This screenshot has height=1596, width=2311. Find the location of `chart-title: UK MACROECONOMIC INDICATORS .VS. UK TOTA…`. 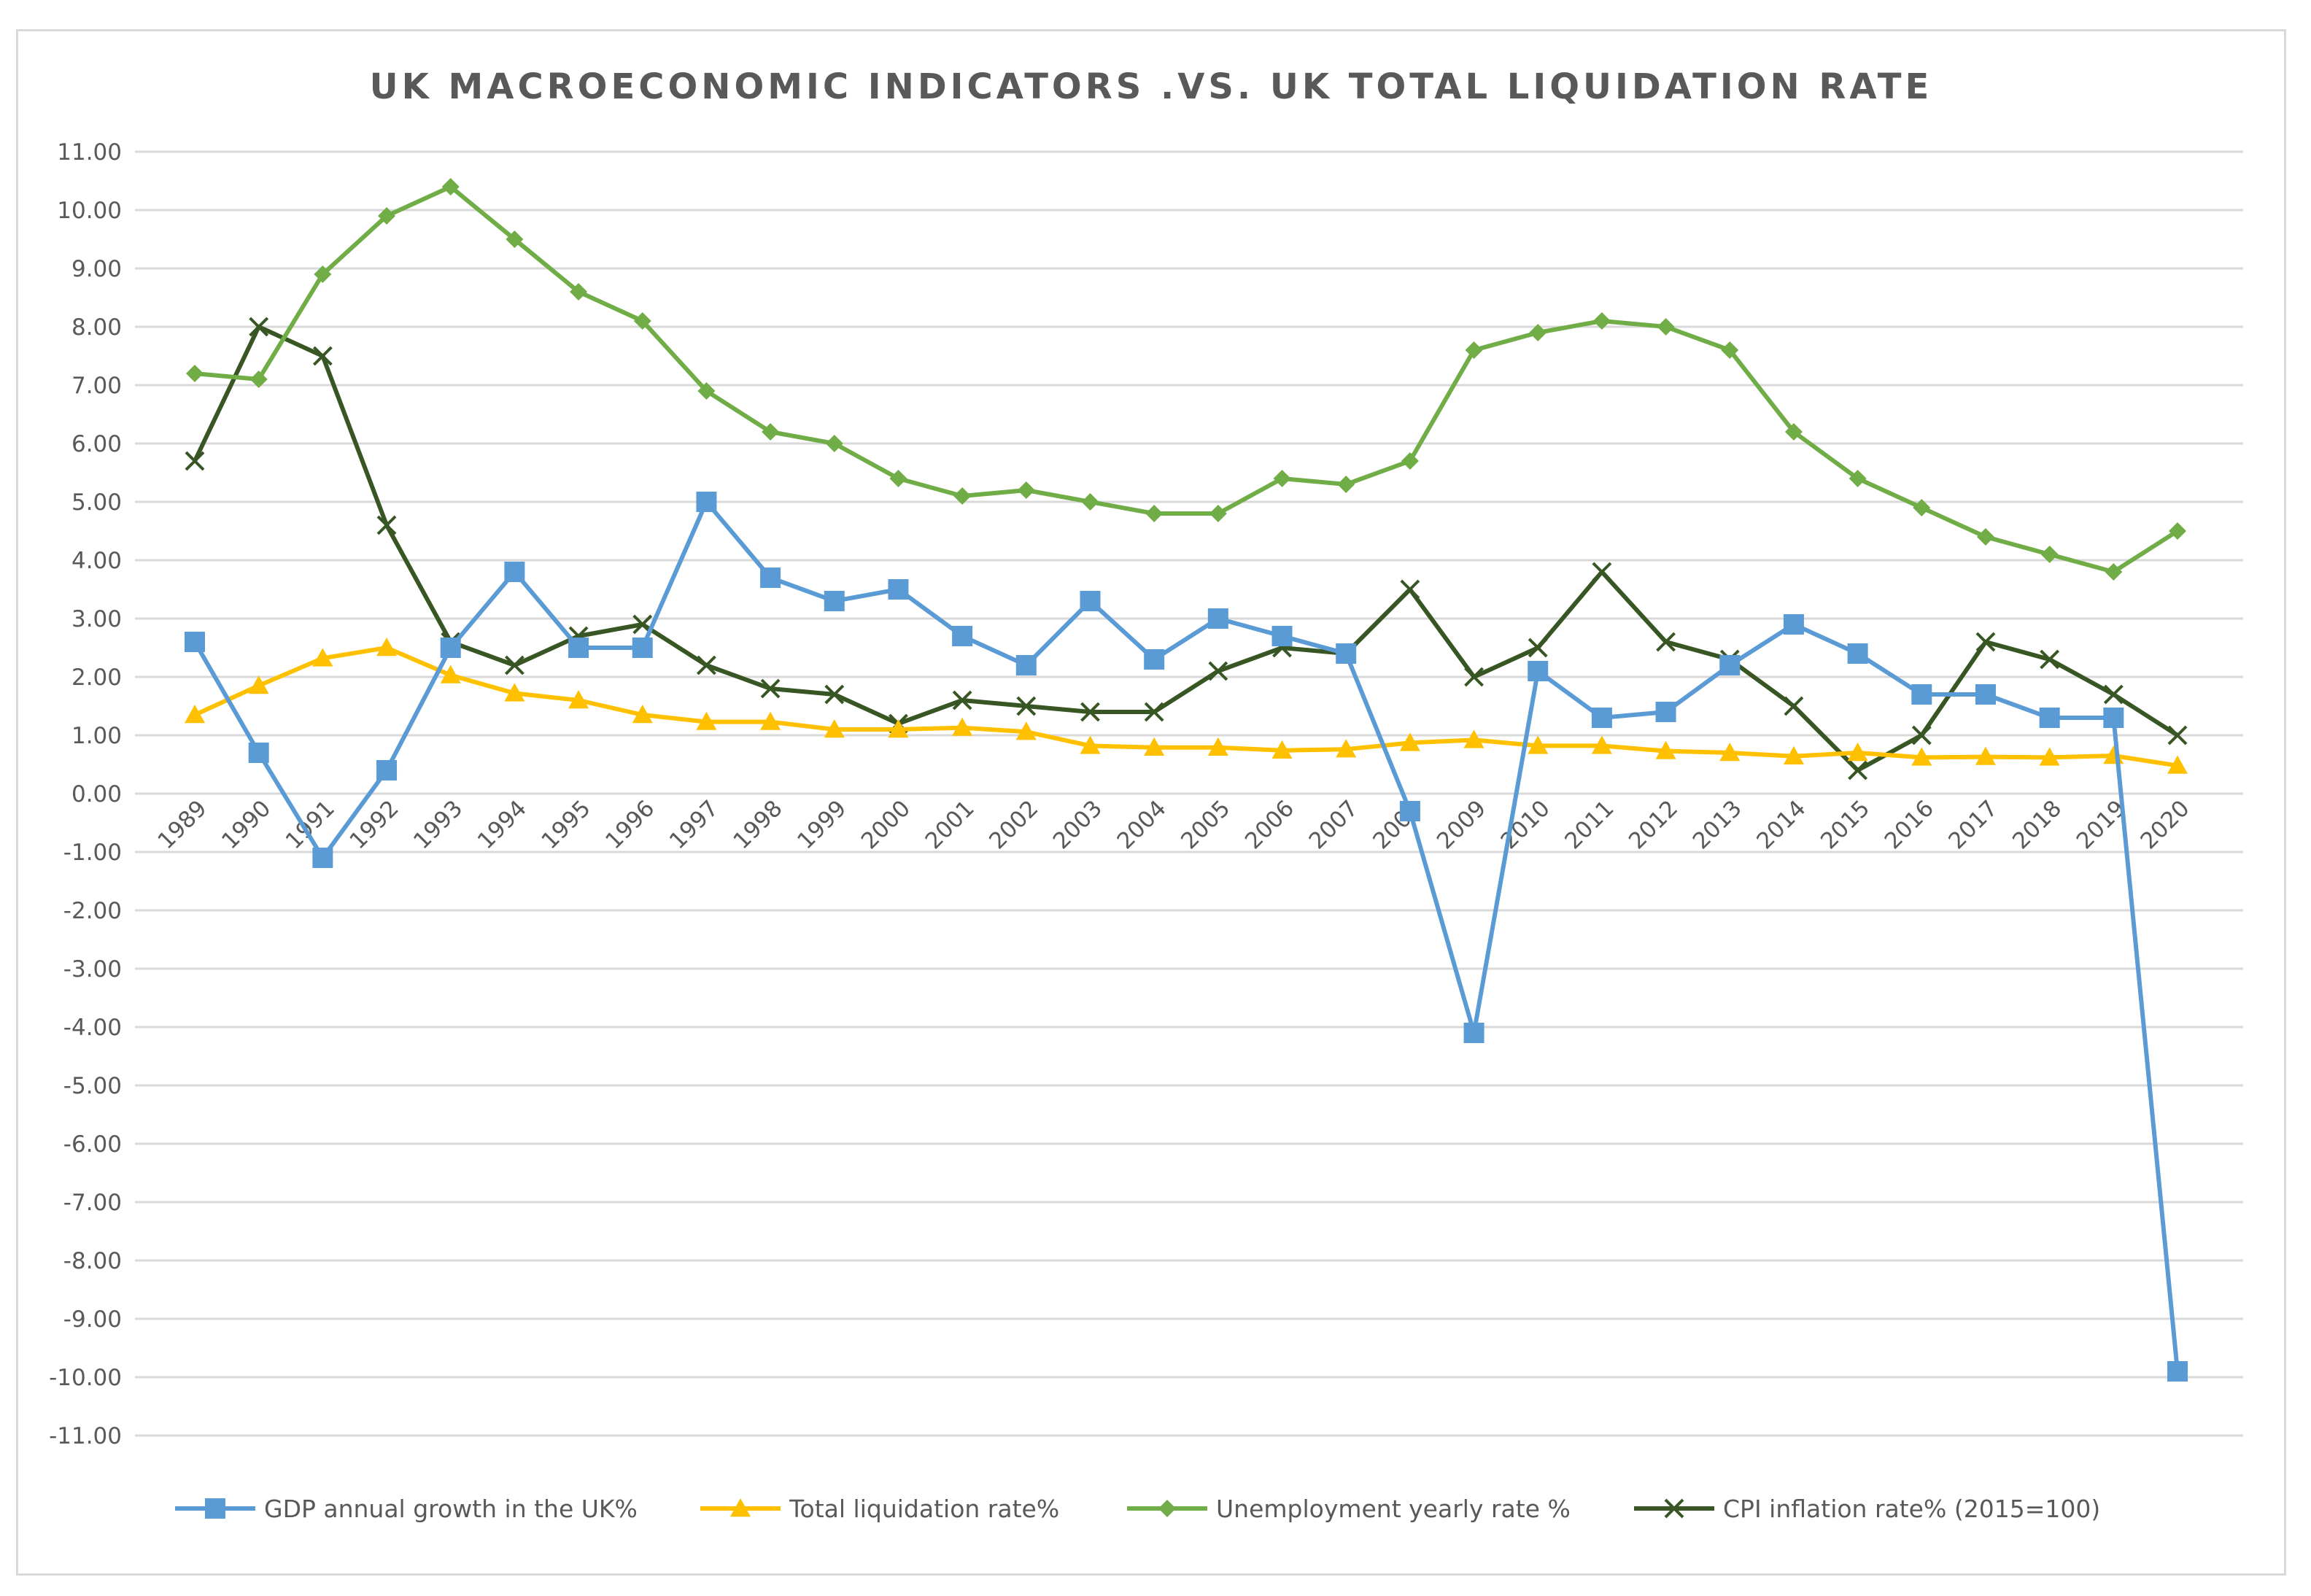

chart-title: UK MACROECONOMIC INDICATORS .VS. UK TOTA… is located at coordinates (1151, 86).